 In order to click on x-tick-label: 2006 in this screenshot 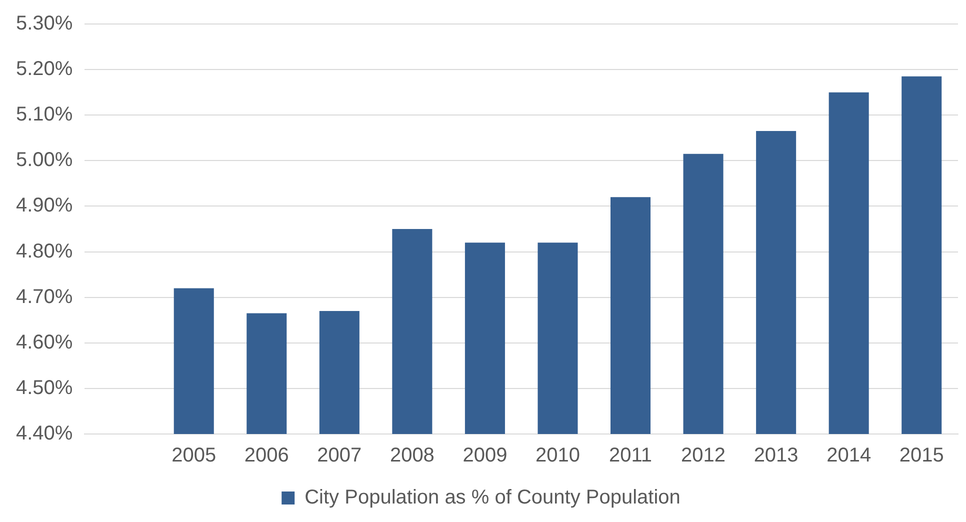, I will do `click(266, 455)`.